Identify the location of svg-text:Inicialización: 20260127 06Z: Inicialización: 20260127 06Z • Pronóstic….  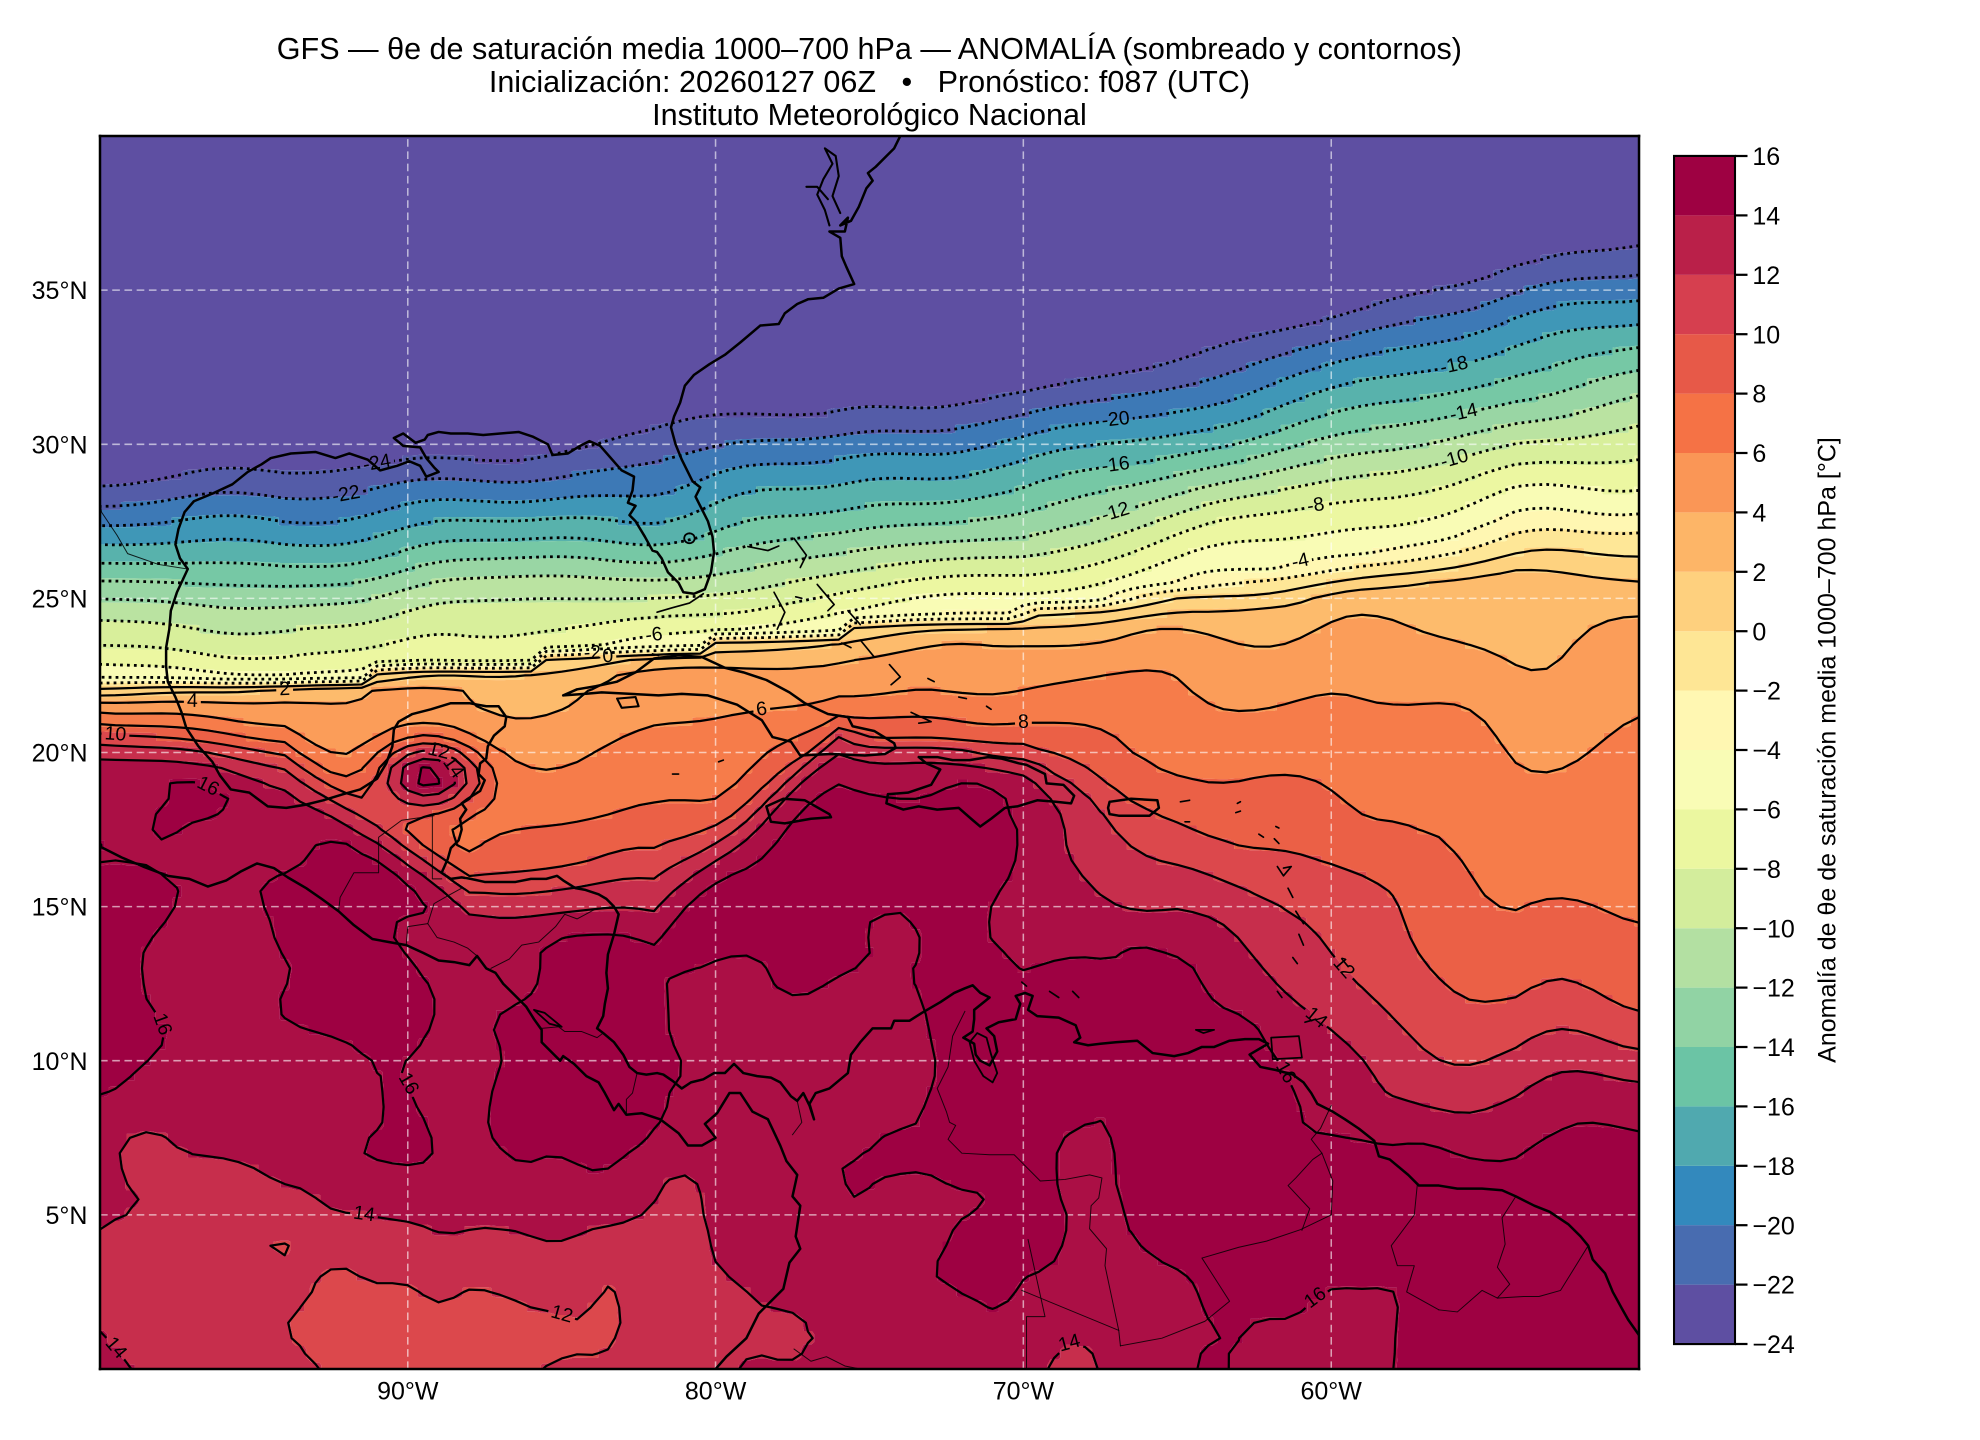
(869, 82).